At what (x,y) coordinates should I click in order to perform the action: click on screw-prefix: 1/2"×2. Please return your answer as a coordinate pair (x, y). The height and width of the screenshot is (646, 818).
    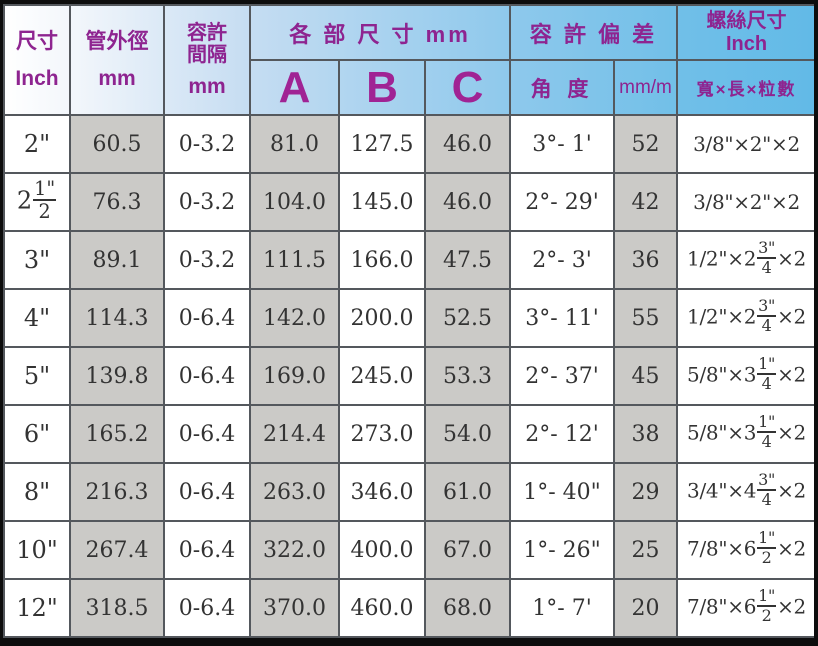
    Looking at the image, I should click on (722, 258).